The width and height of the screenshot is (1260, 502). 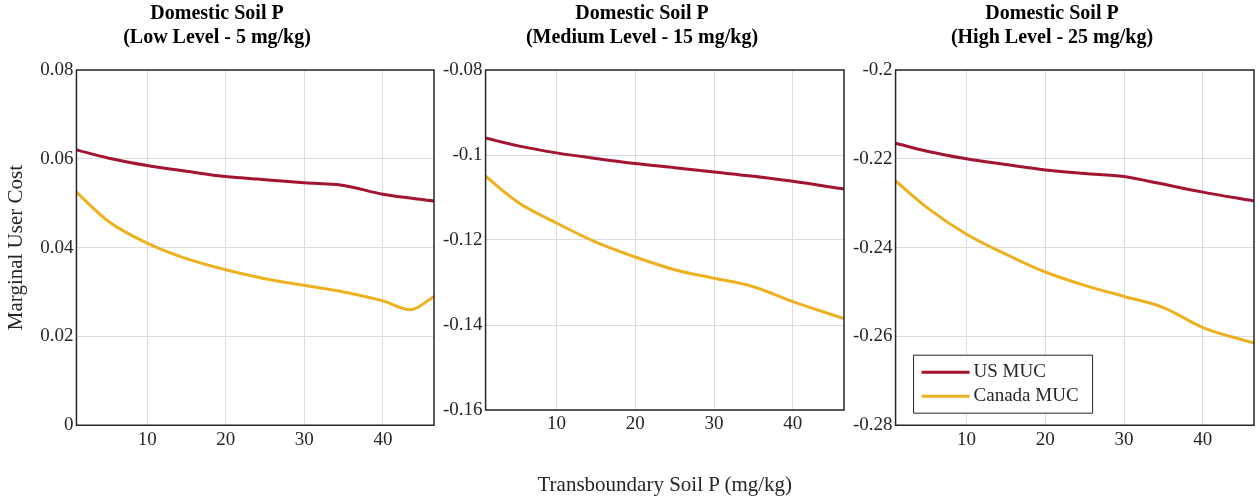 I want to click on y-axis-title: Marginal User Cost, so click(x=15, y=247).